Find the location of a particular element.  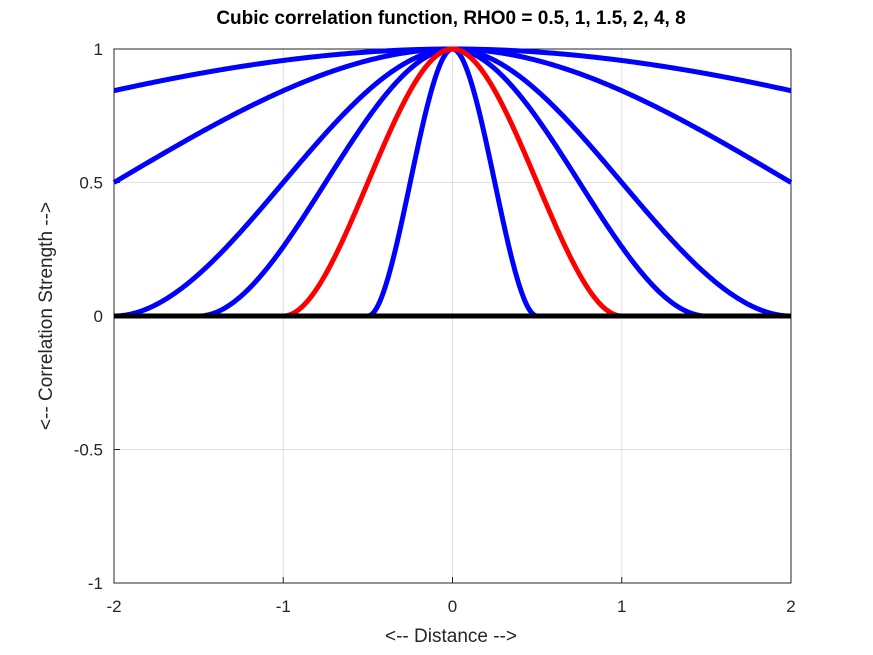

y-tick-label: 1 is located at coordinates (98, 49).